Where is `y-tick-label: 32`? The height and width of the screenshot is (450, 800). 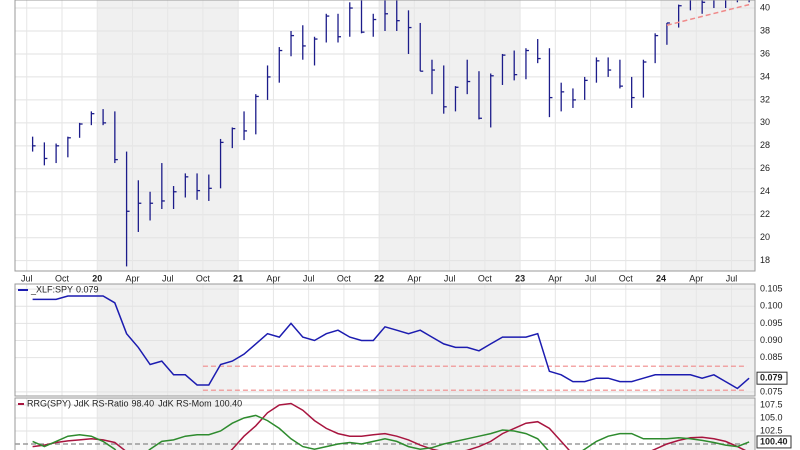 y-tick-label: 32 is located at coordinates (765, 99).